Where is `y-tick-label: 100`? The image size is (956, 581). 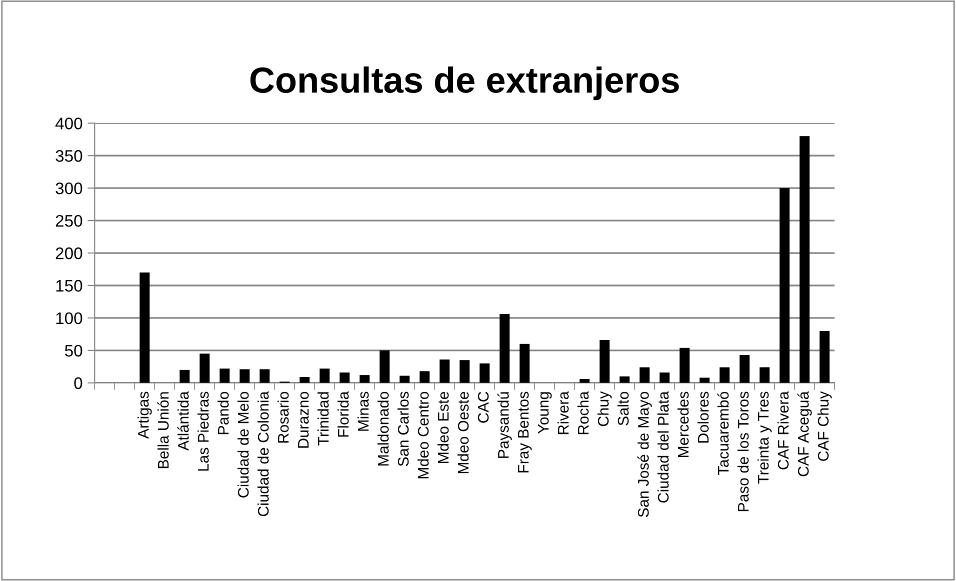
y-tick-label: 100 is located at coordinates (69, 318).